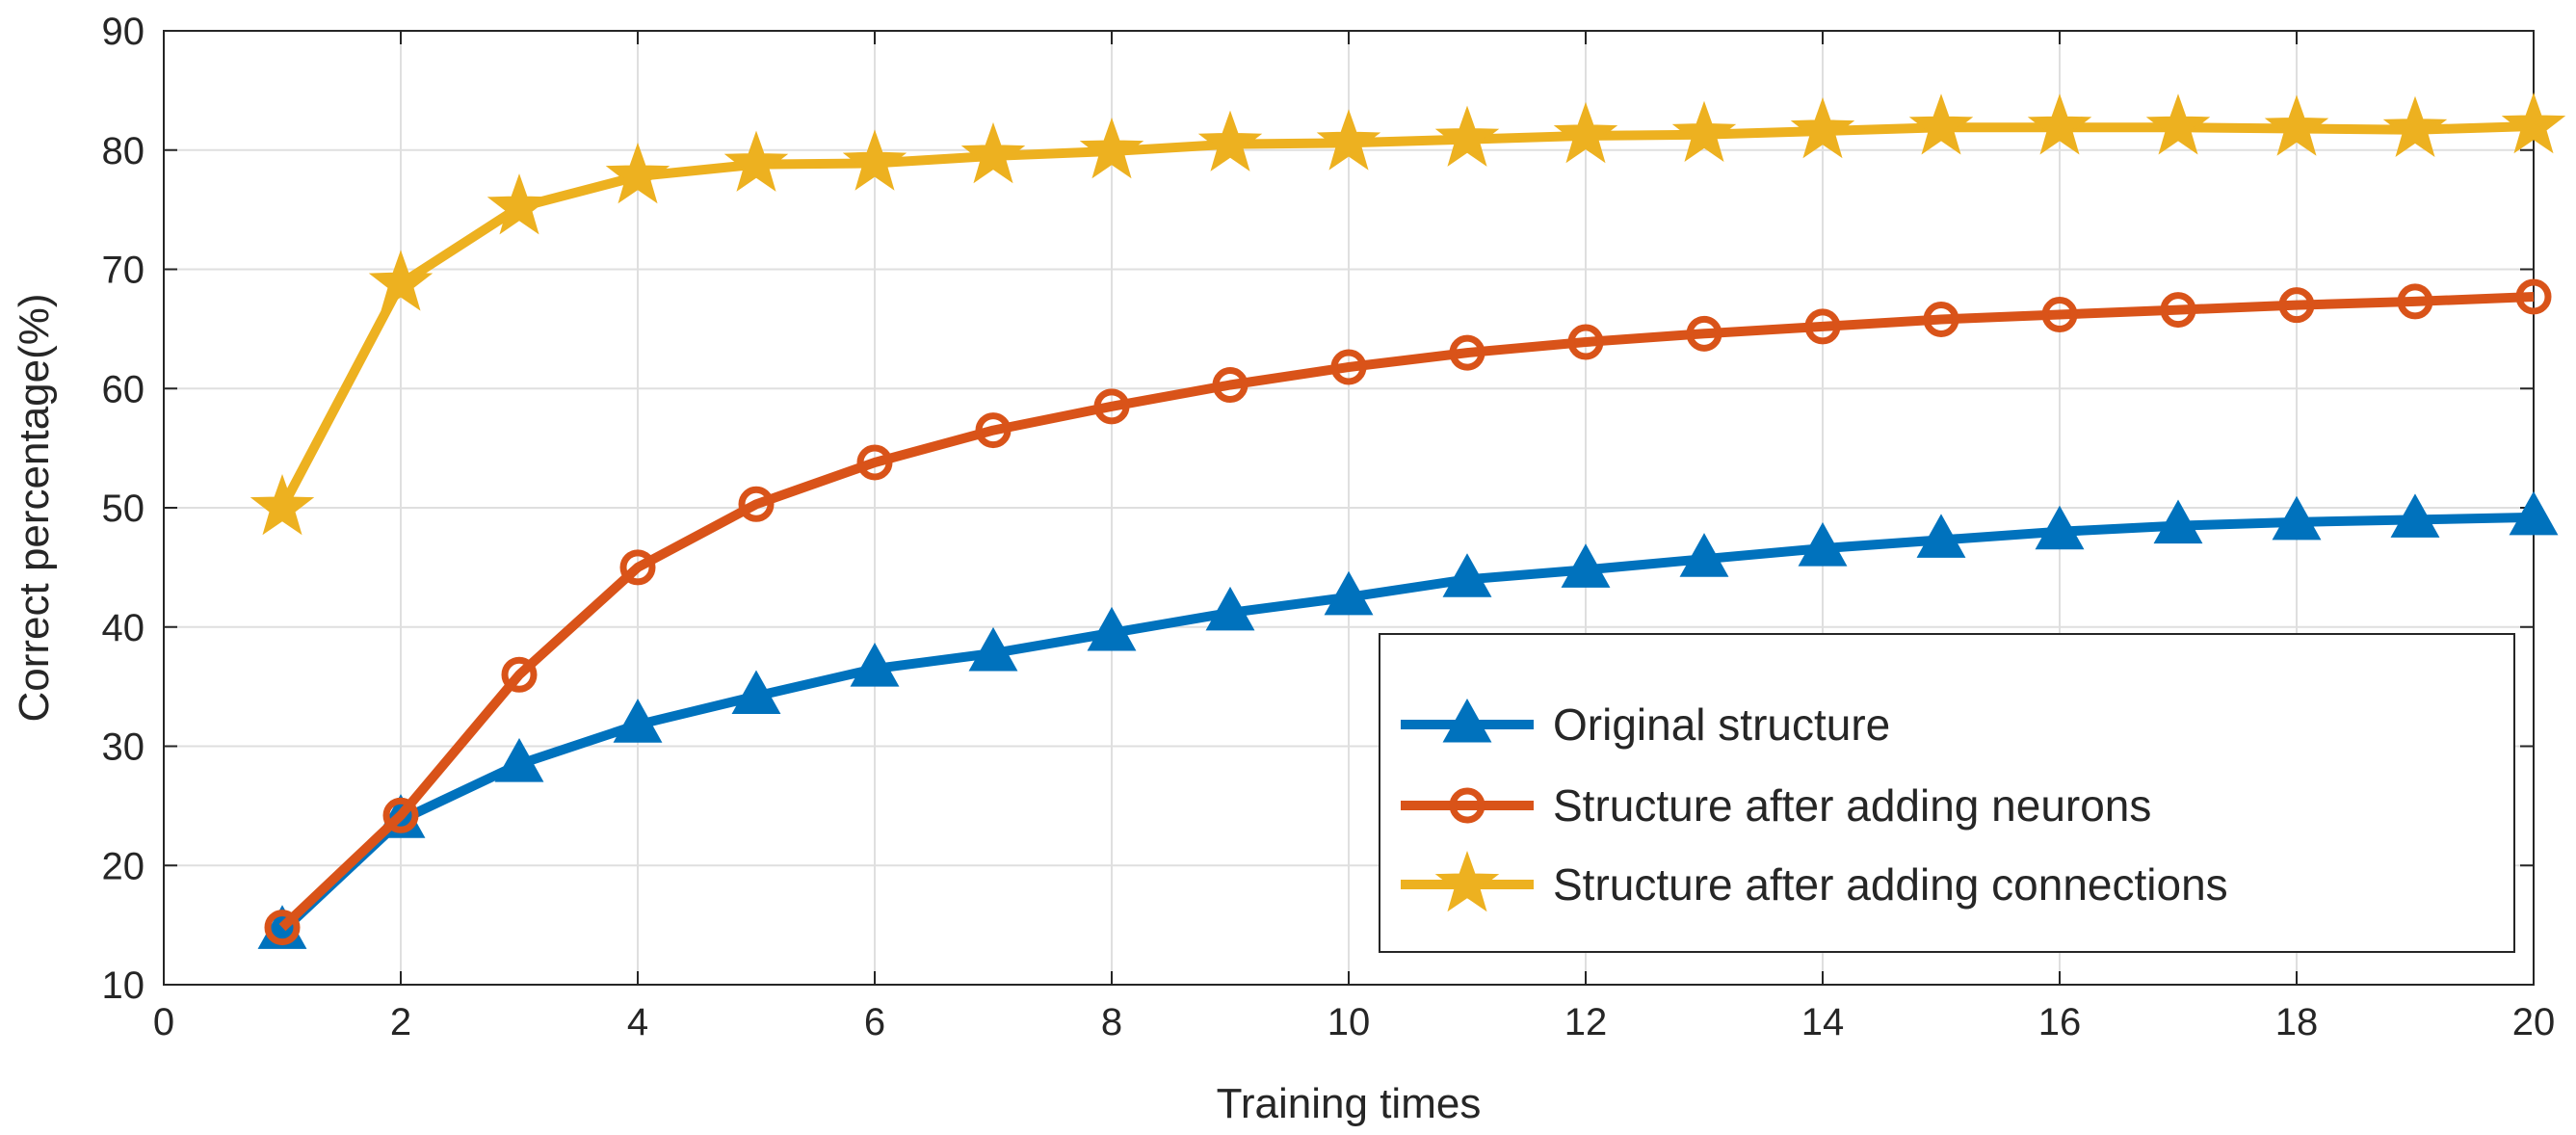  Describe the element at coordinates (124, 509) in the screenshot. I see `y-tick-label: 50` at that location.